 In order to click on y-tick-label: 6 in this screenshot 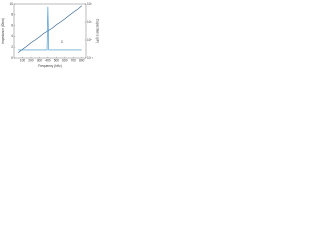, I will do `click(12, 25)`.